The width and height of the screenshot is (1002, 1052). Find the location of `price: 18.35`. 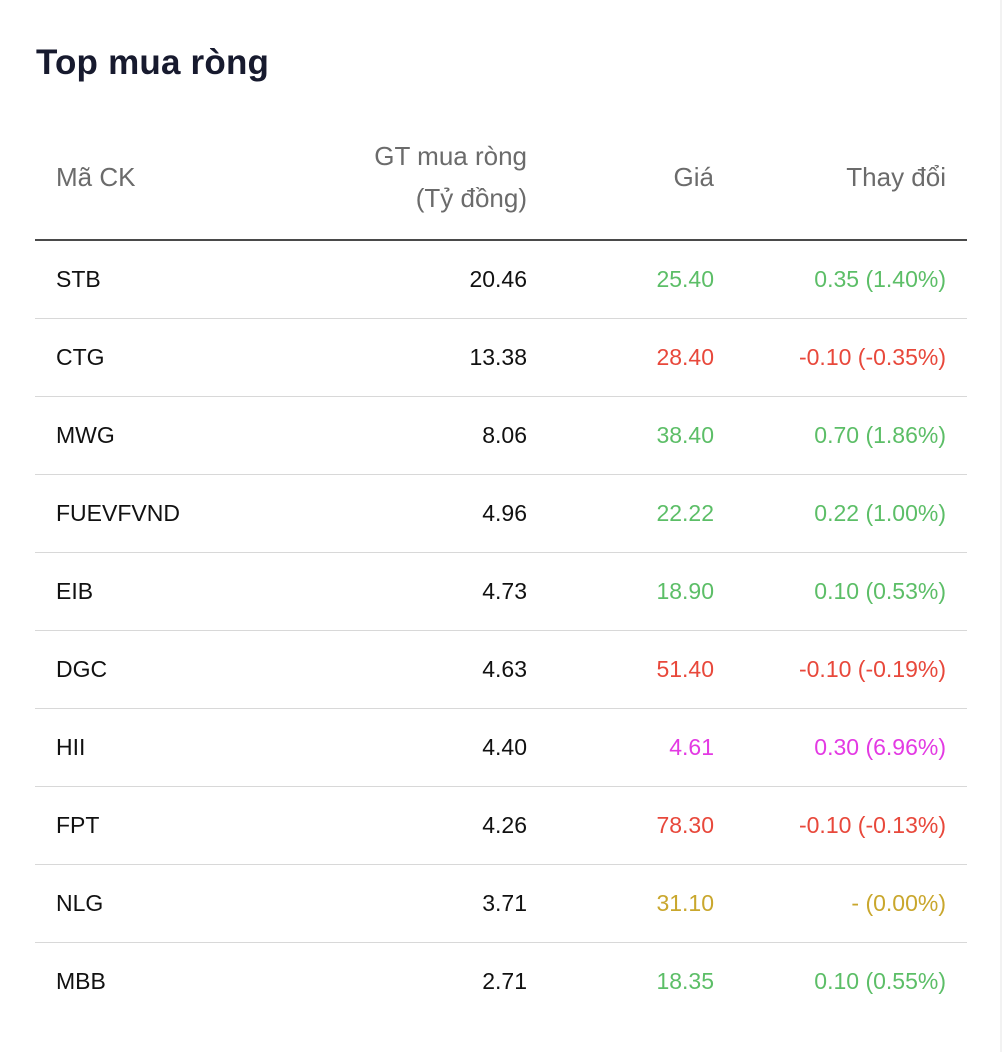

price: 18.35 is located at coordinates (685, 981).